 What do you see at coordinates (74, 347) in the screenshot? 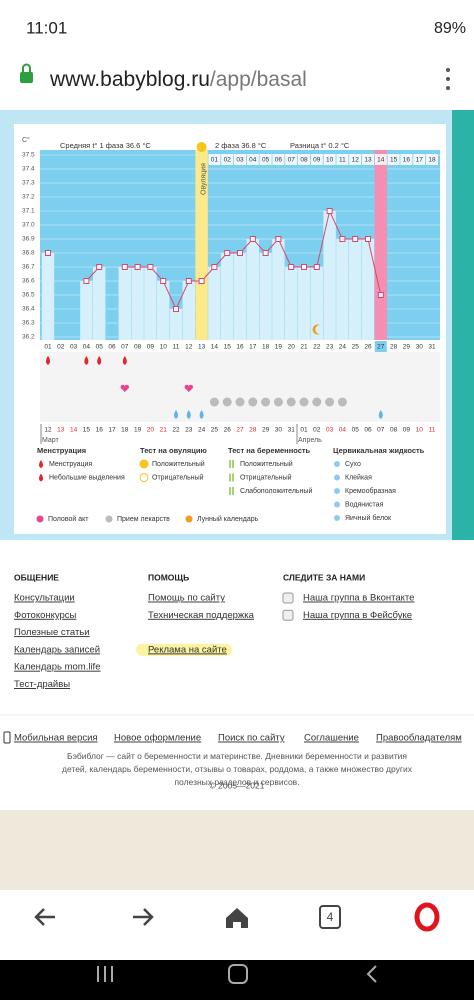
I see `cycle-day: 03` at bounding box center [74, 347].